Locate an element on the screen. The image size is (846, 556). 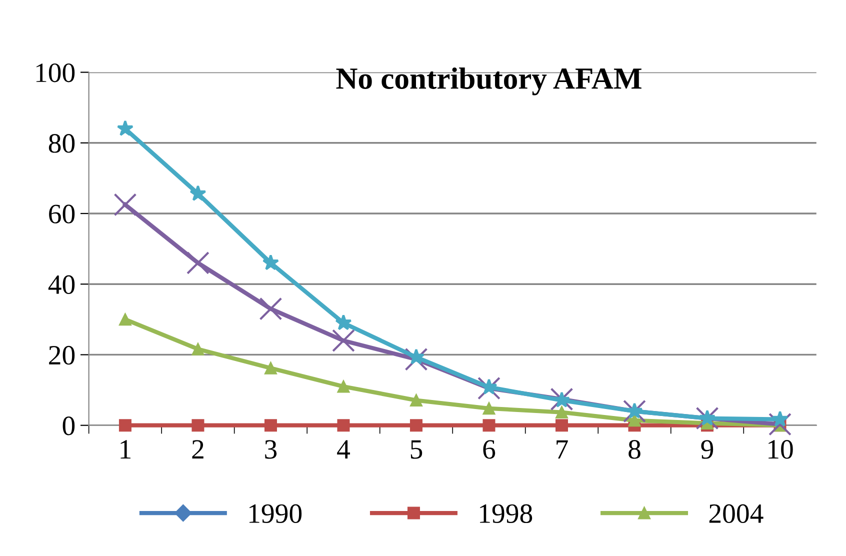
x-tick-label: 2 is located at coordinates (198, 449).